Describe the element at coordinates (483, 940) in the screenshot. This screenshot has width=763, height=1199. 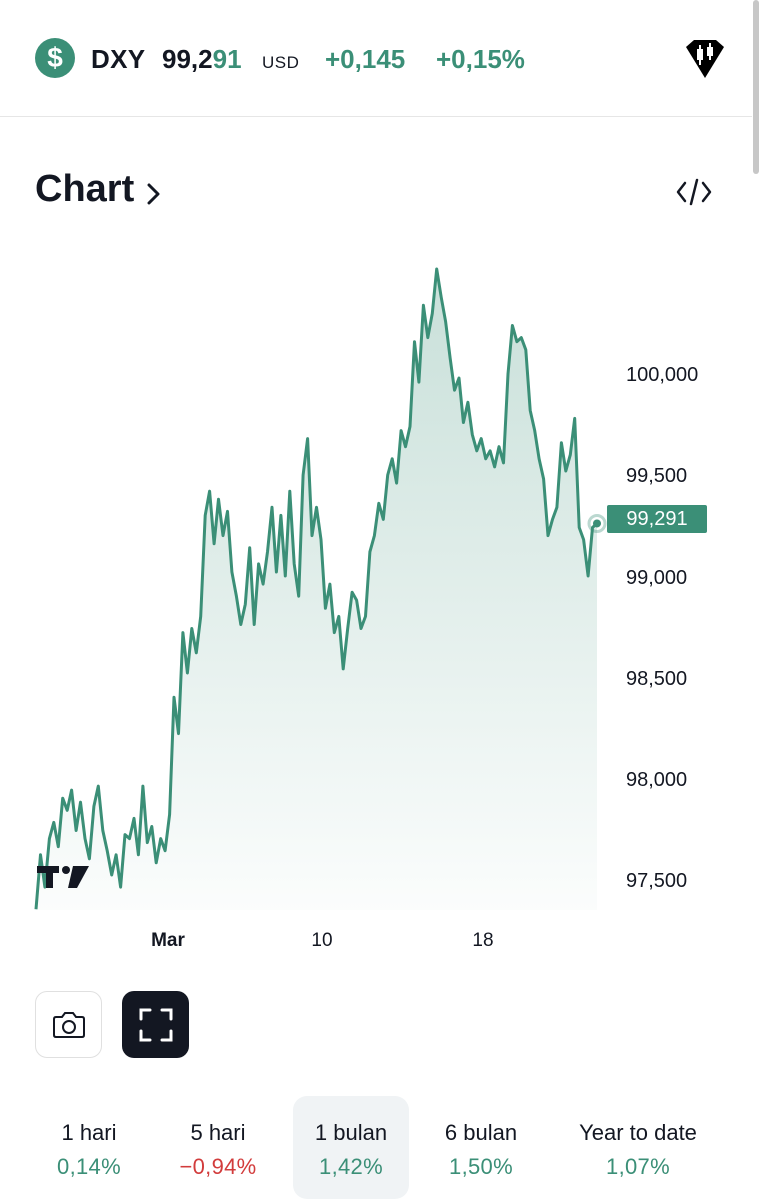
I see `x-tick-label: 18` at that location.